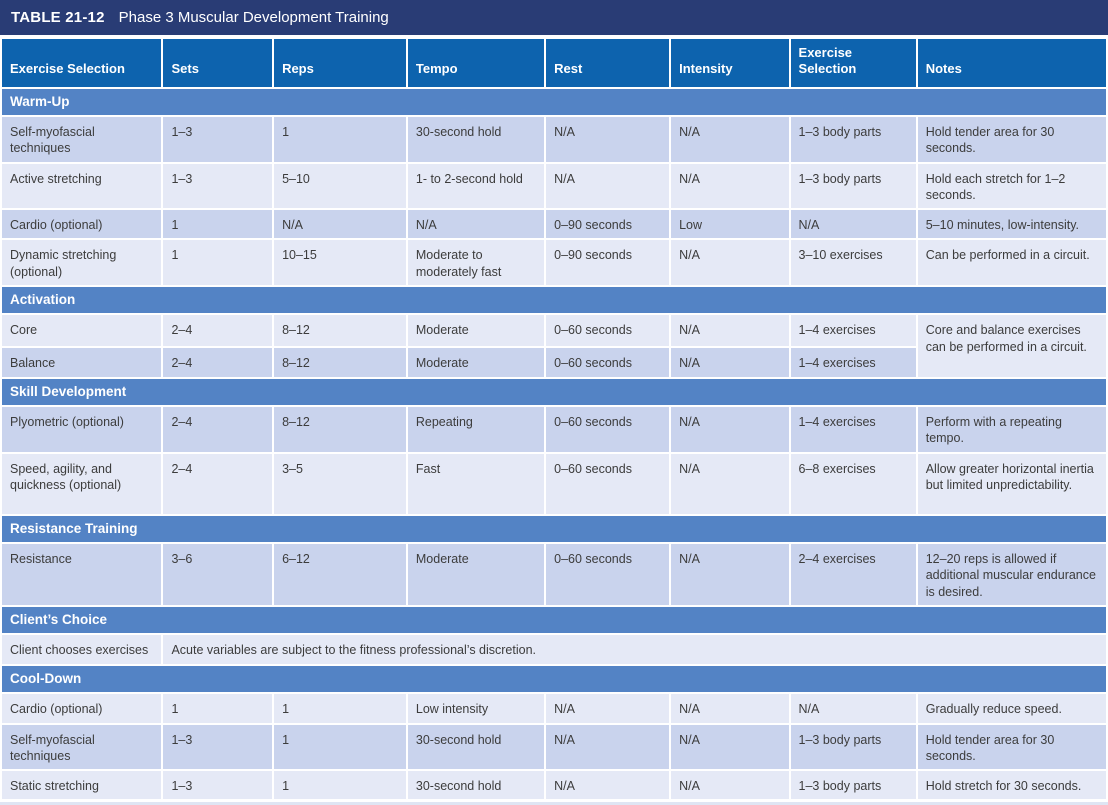 This screenshot has width=1108, height=805. Describe the element at coordinates (1011, 747) in the screenshot. I see `cell: Hold tender area for 30 seconds.` at that location.